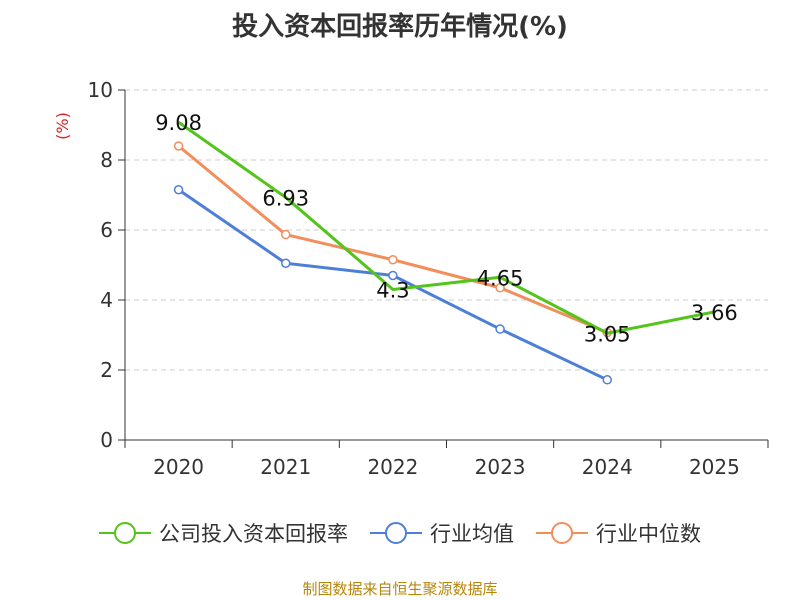  I want to click on data-label: 6.93, so click(285, 198).